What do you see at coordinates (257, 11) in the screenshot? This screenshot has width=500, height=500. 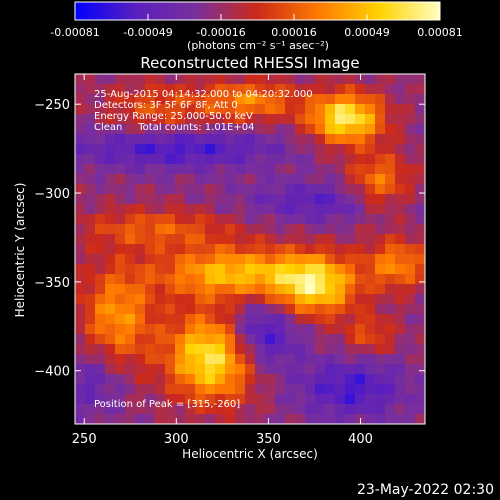 I see `colorbar-gradient` at bounding box center [257, 11].